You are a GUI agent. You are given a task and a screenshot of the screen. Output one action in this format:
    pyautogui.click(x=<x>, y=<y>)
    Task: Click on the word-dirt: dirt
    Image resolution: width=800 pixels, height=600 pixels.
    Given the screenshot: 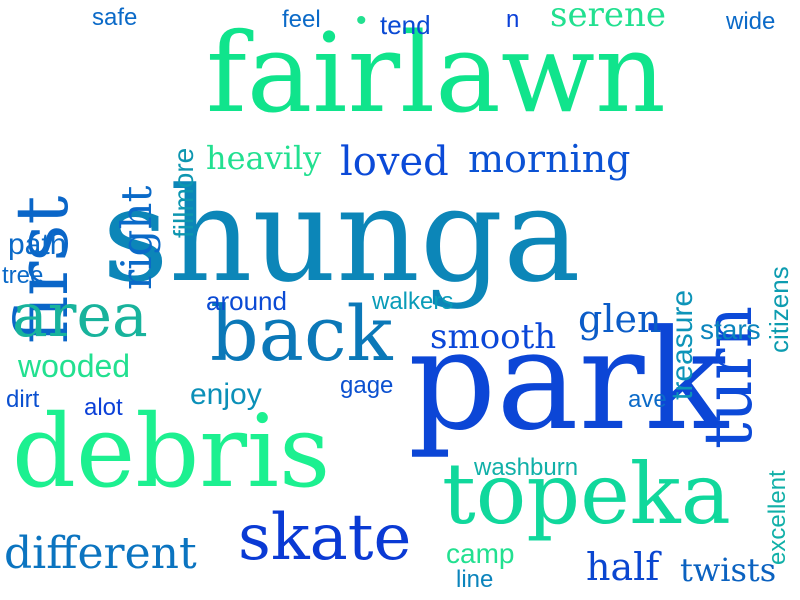 What is the action you would take?
    pyautogui.click(x=23, y=399)
    